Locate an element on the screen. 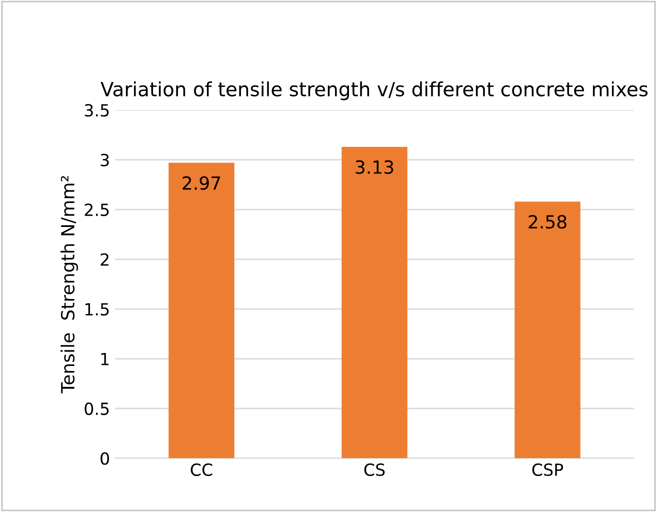 The width and height of the screenshot is (657, 512). data-label: 3.13 is located at coordinates (375, 167).